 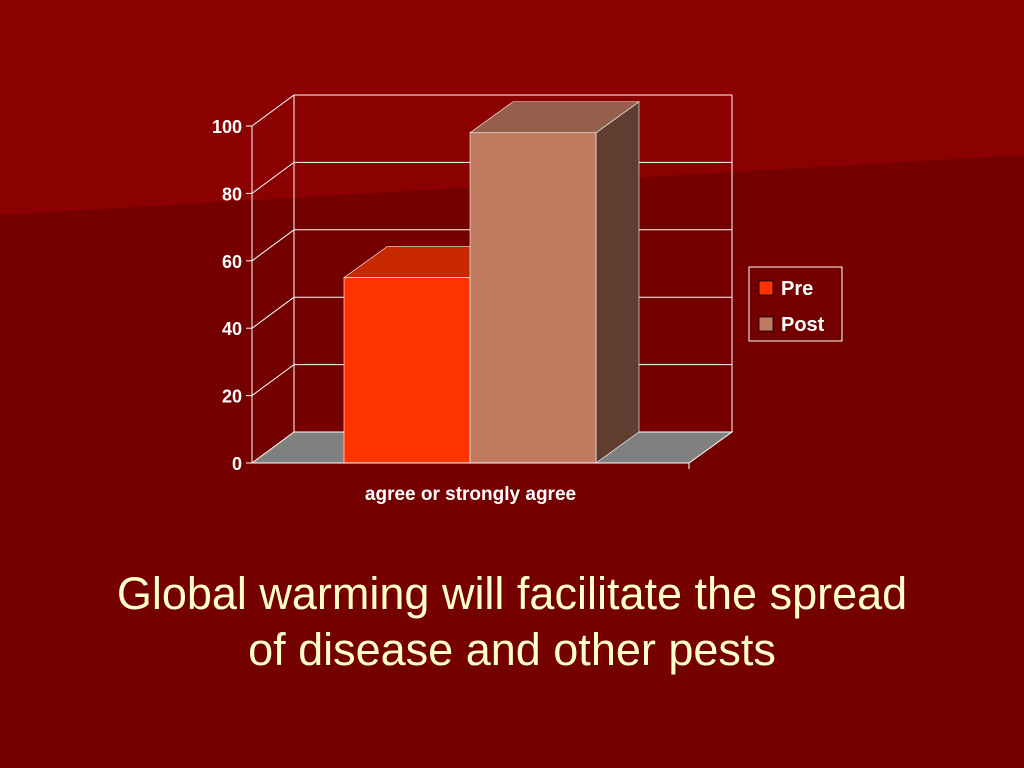 I want to click on bar-side-face, so click(x=617, y=282).